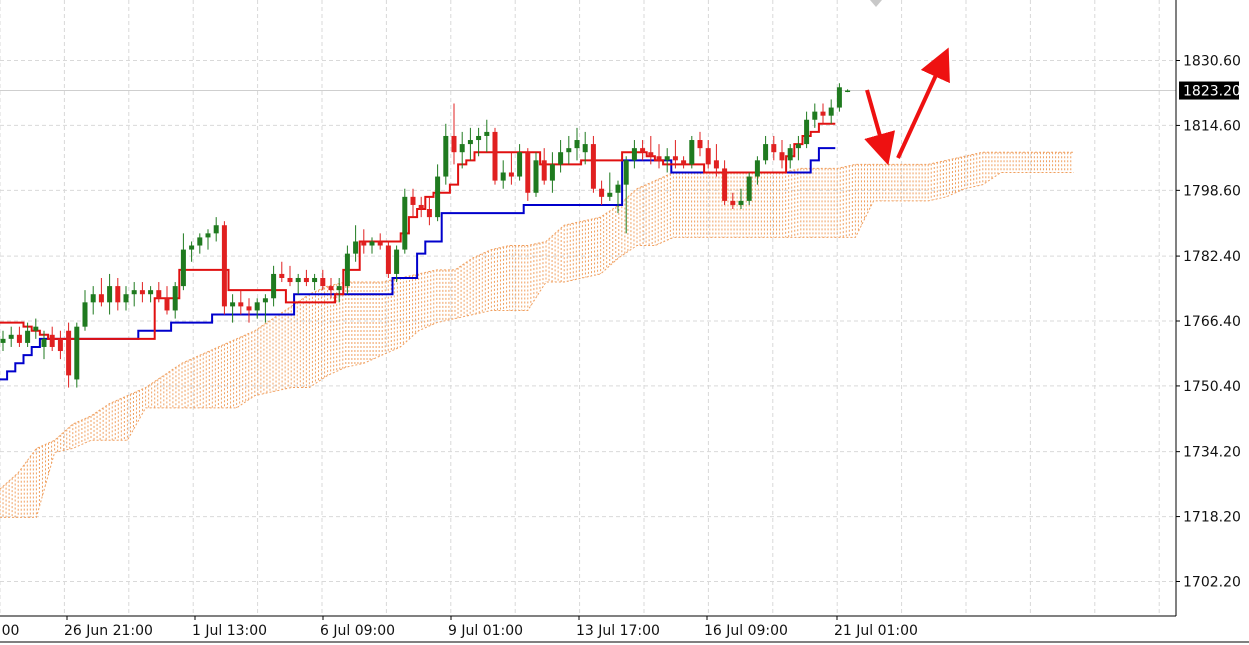  I want to click on annotation-arrows, so click(907, 106).